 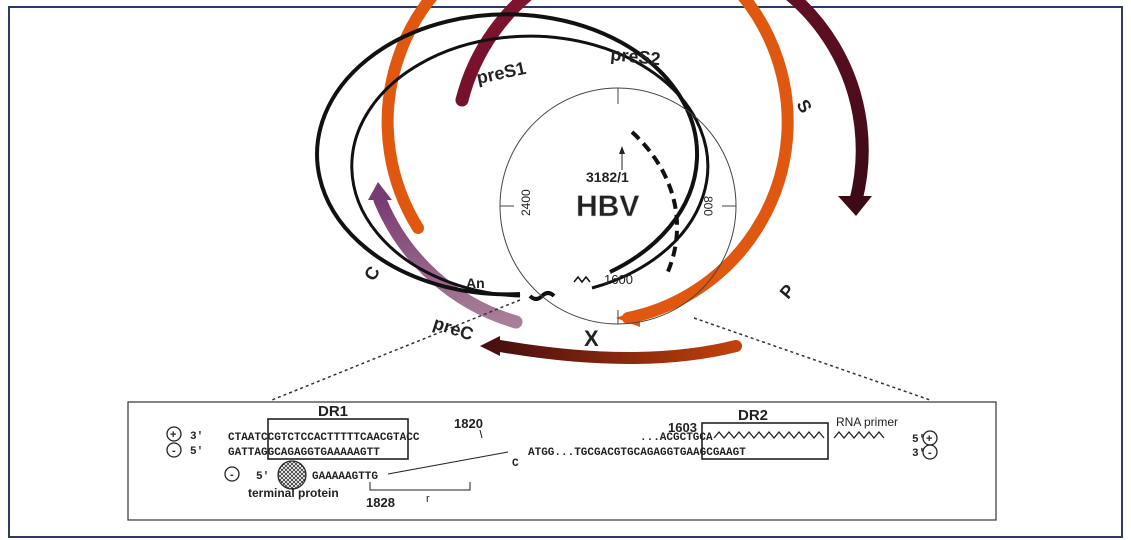 What do you see at coordinates (453, 329) in the screenshot?
I see `preC-label: preC` at bounding box center [453, 329].